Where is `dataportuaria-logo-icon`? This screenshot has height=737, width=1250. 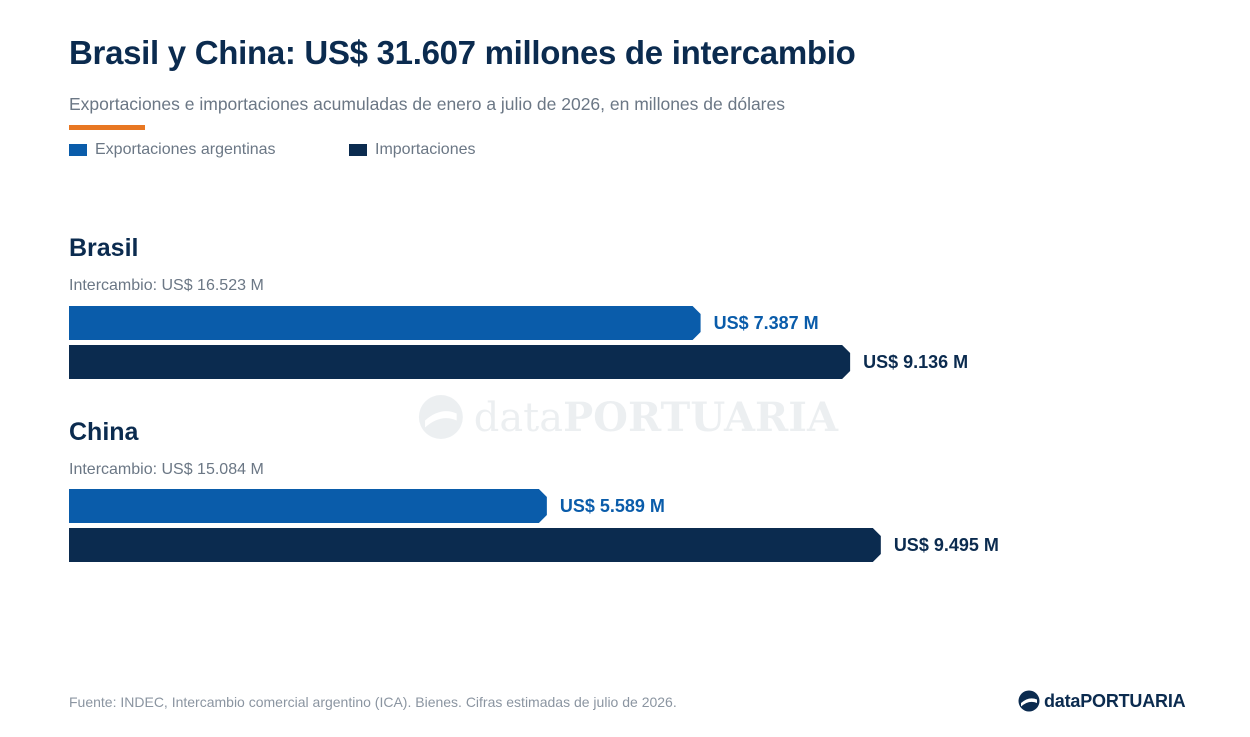 dataportuaria-logo-icon is located at coordinates (1029, 701).